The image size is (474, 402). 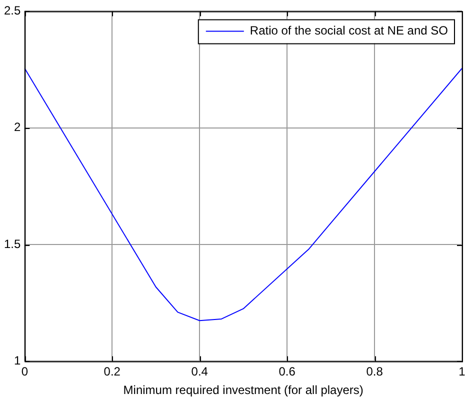 I want to click on y-tick-label: 1.5, so click(x=12, y=243).